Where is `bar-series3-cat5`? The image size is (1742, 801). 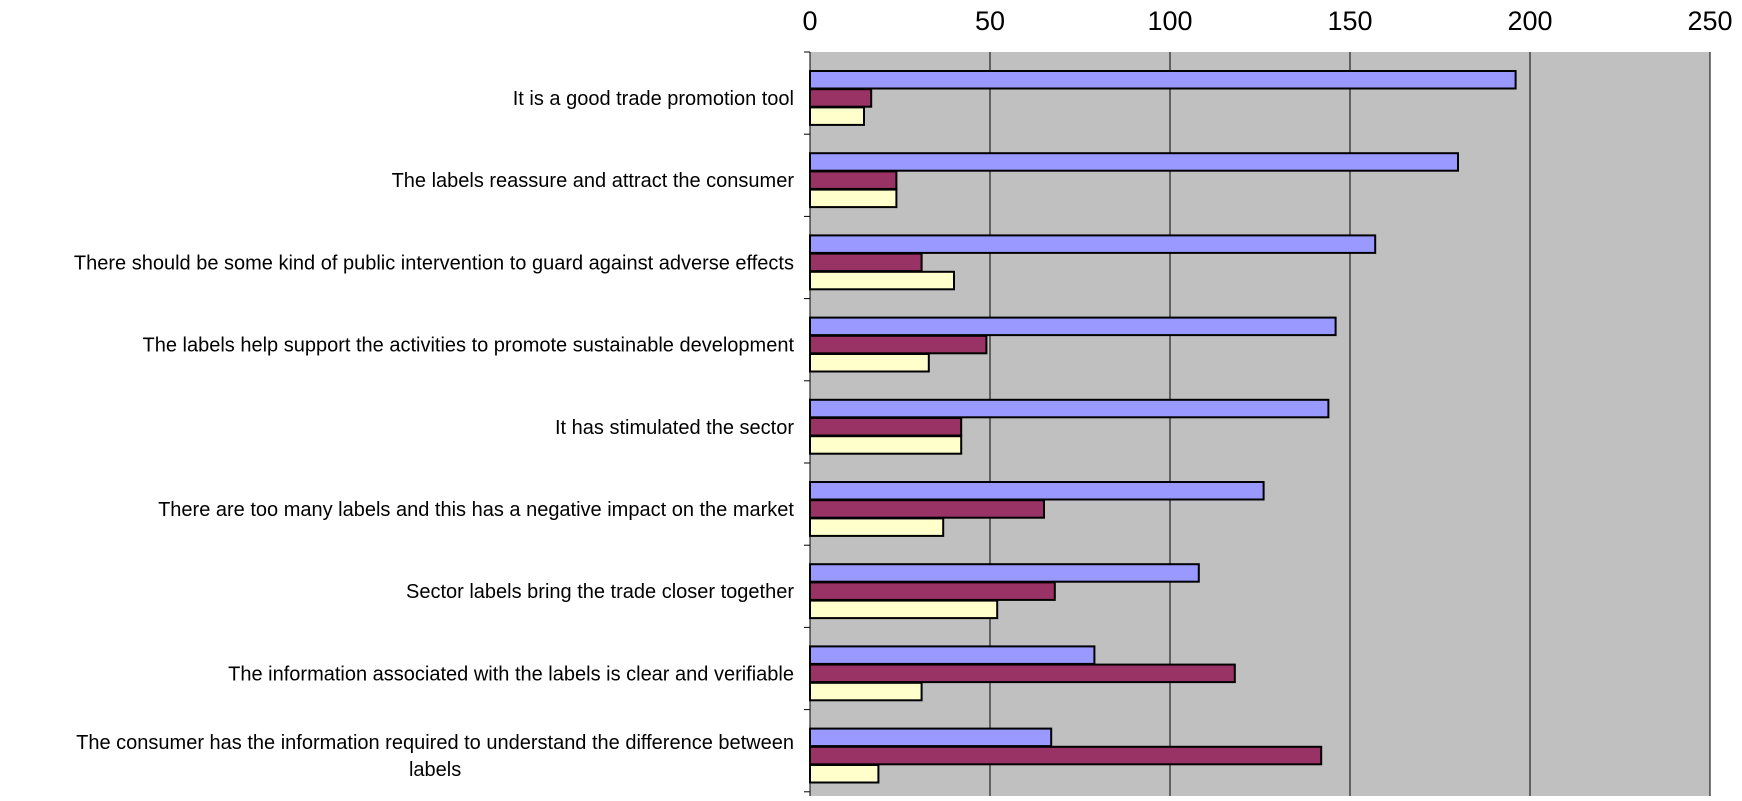
bar-series3-cat5 is located at coordinates (886, 445).